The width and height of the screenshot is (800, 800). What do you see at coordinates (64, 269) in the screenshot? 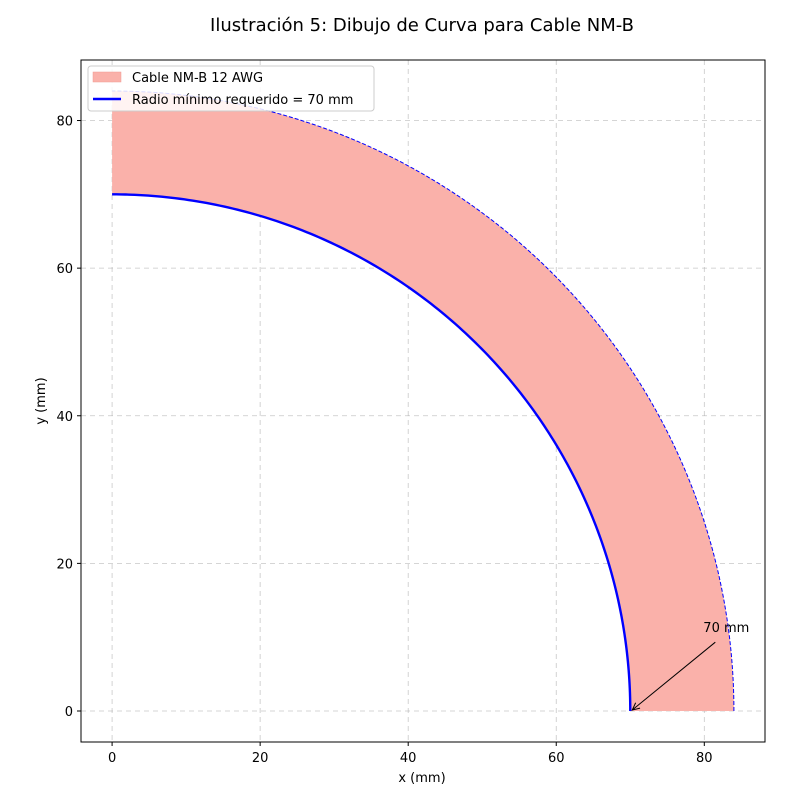
I see `y-tick-label: 60` at bounding box center [64, 269].